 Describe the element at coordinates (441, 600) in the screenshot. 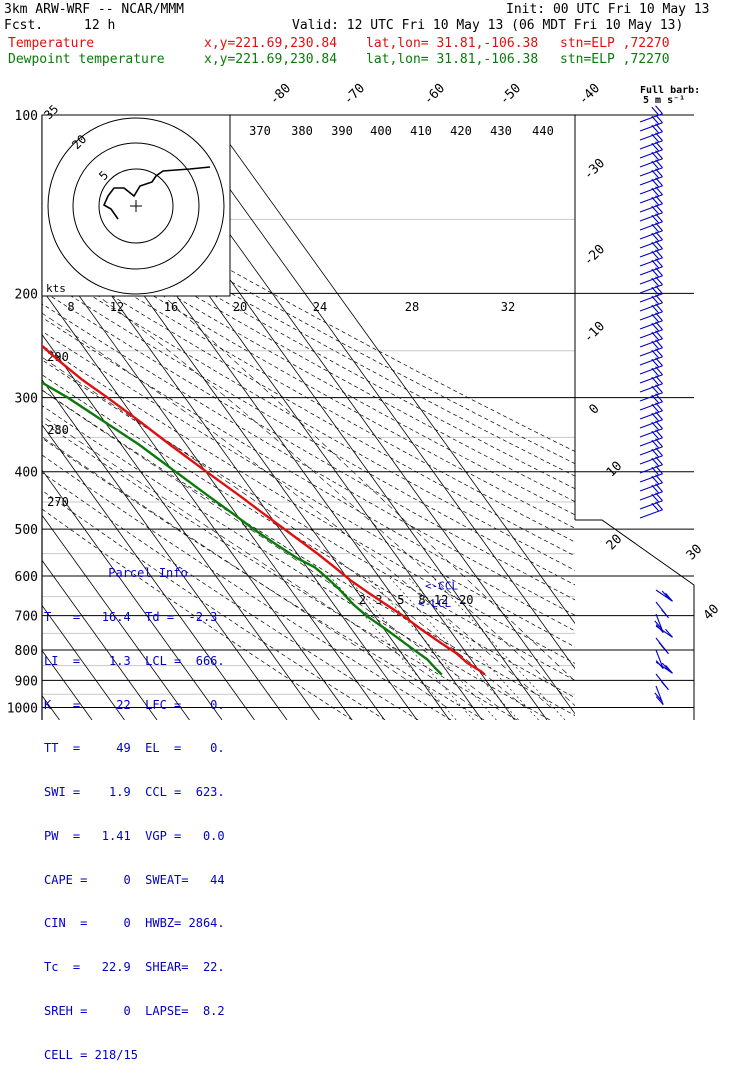

I see `mixing-ratio-label: 12` at that location.